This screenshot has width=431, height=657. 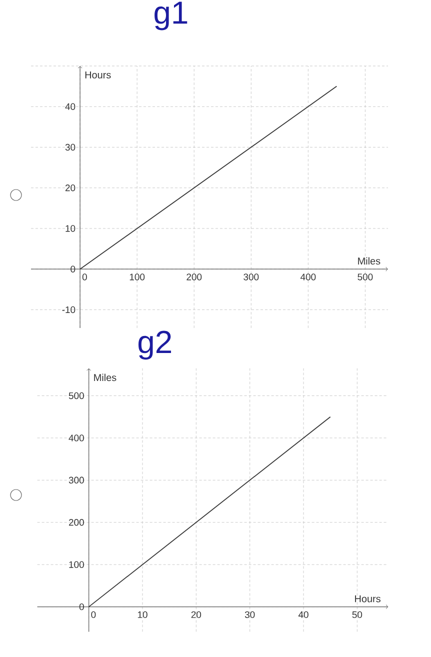 What do you see at coordinates (70, 188) in the screenshot?
I see `y-tick-label: 20` at bounding box center [70, 188].